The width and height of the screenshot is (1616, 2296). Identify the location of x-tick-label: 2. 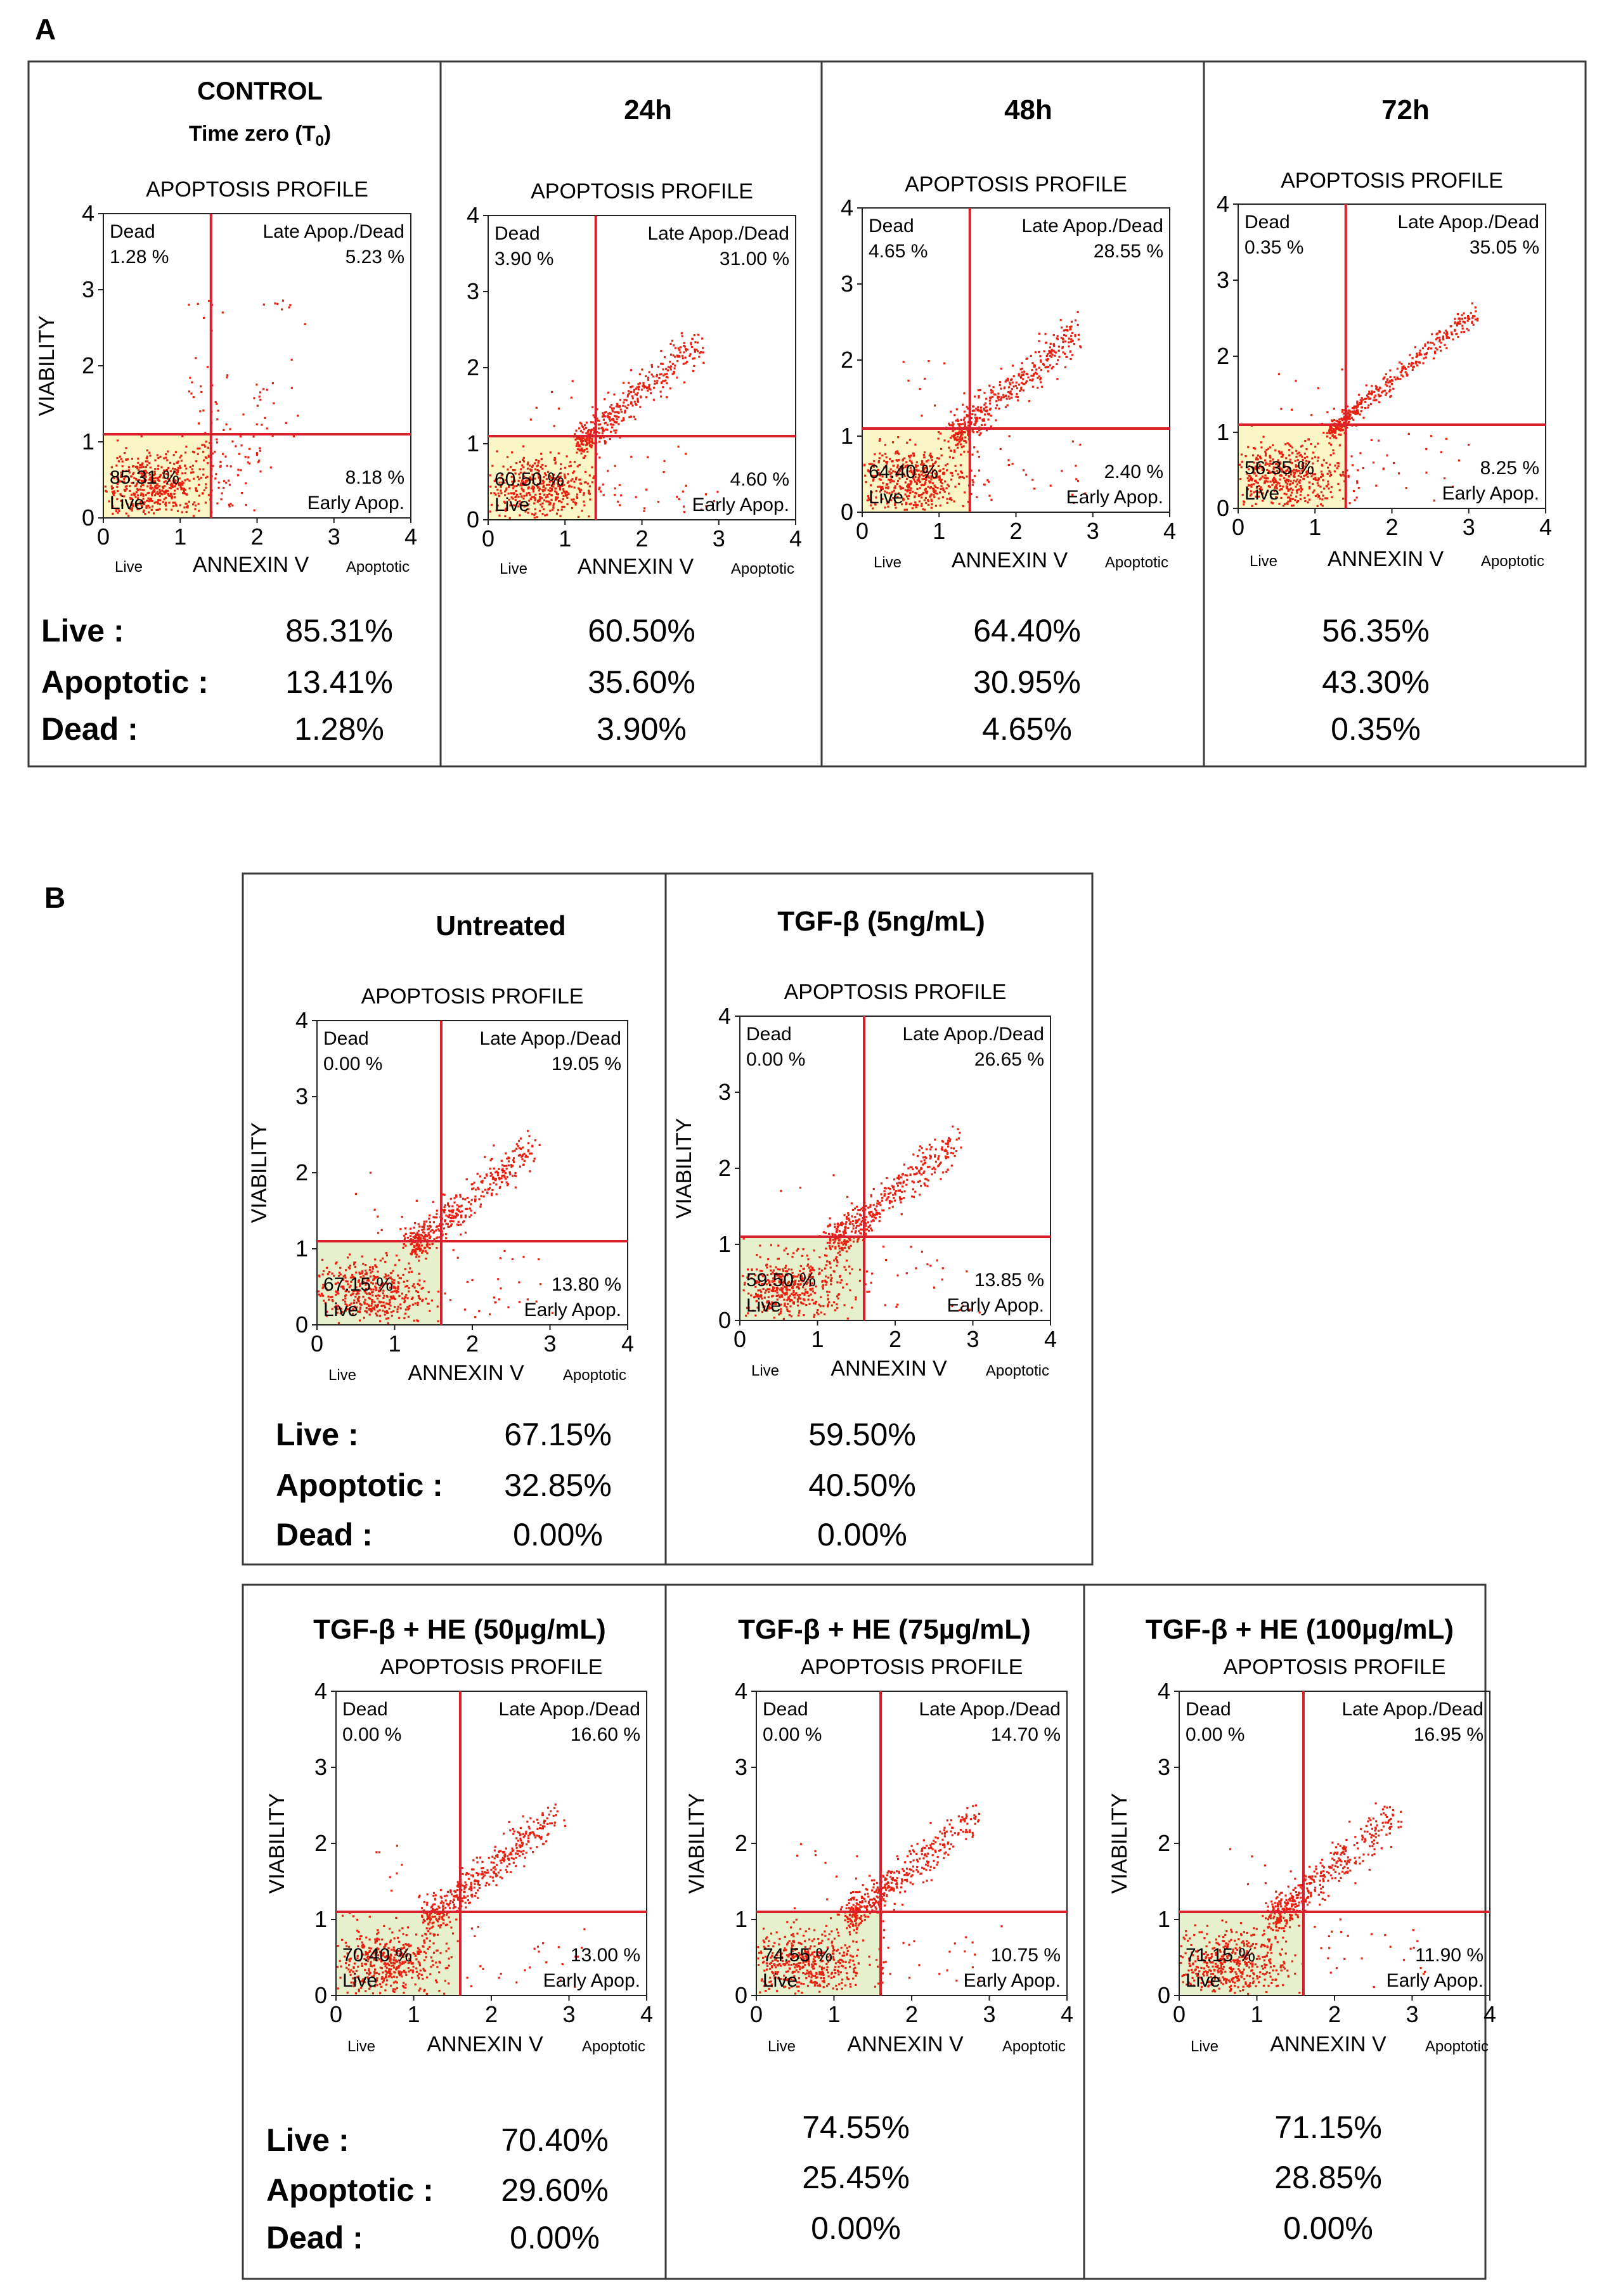
(256, 537).